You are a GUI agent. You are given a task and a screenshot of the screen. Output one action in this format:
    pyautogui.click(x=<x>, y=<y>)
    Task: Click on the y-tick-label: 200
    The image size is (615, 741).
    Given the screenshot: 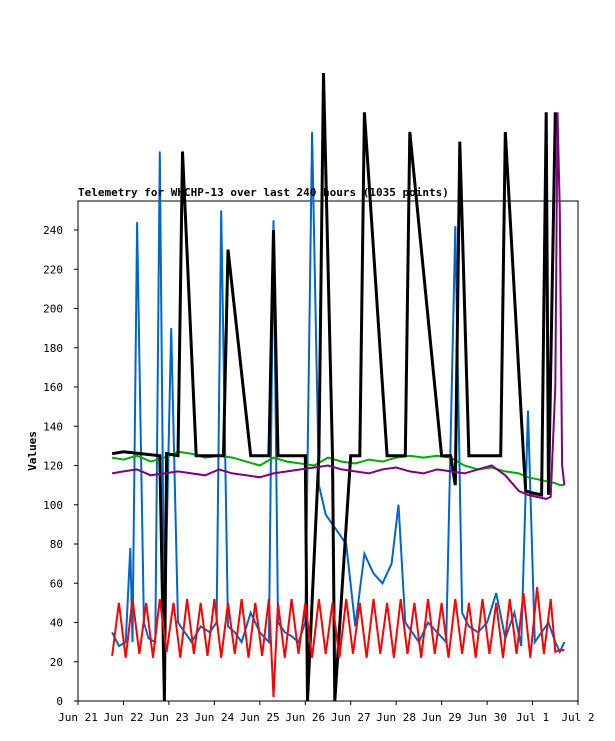 What is the action you would take?
    pyautogui.click(x=53, y=309)
    